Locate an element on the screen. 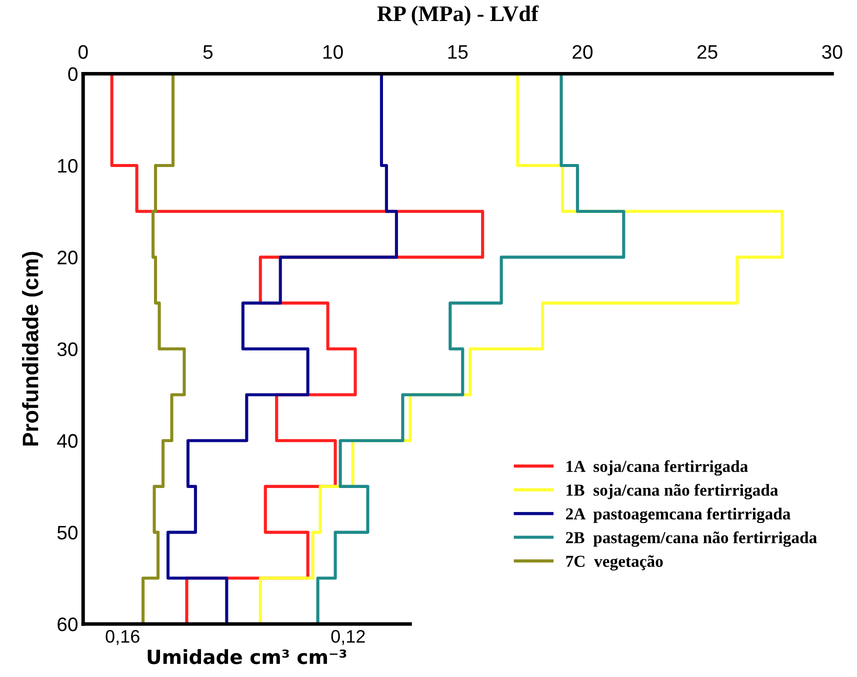 This screenshot has height=677, width=857. y-tick-label: 60 is located at coordinates (68, 624).